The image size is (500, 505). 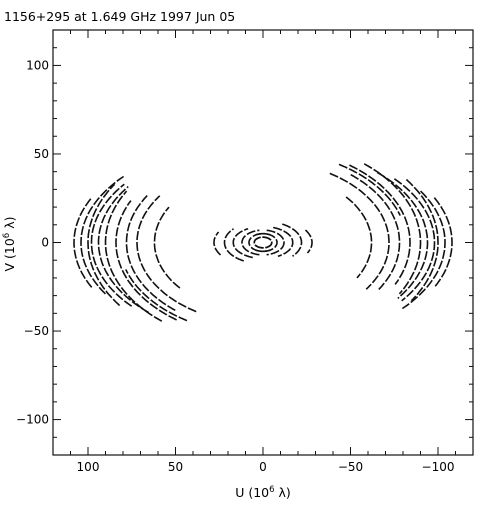 I want to click on uv-track-8-mirror, so click(x=166, y=254).